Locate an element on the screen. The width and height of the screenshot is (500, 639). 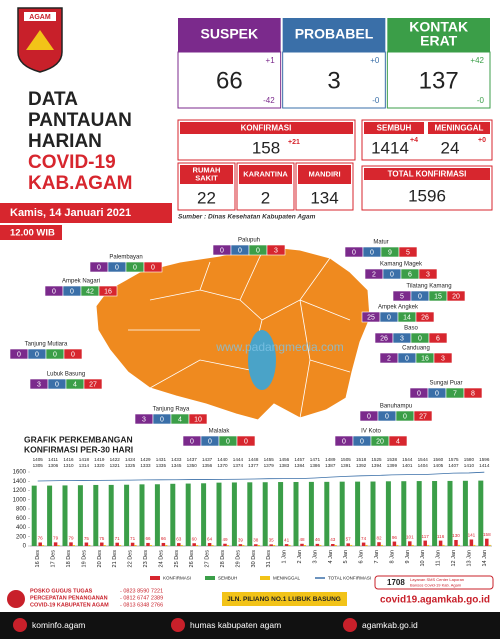
card-up: +1 is located at coordinates (271, 60).